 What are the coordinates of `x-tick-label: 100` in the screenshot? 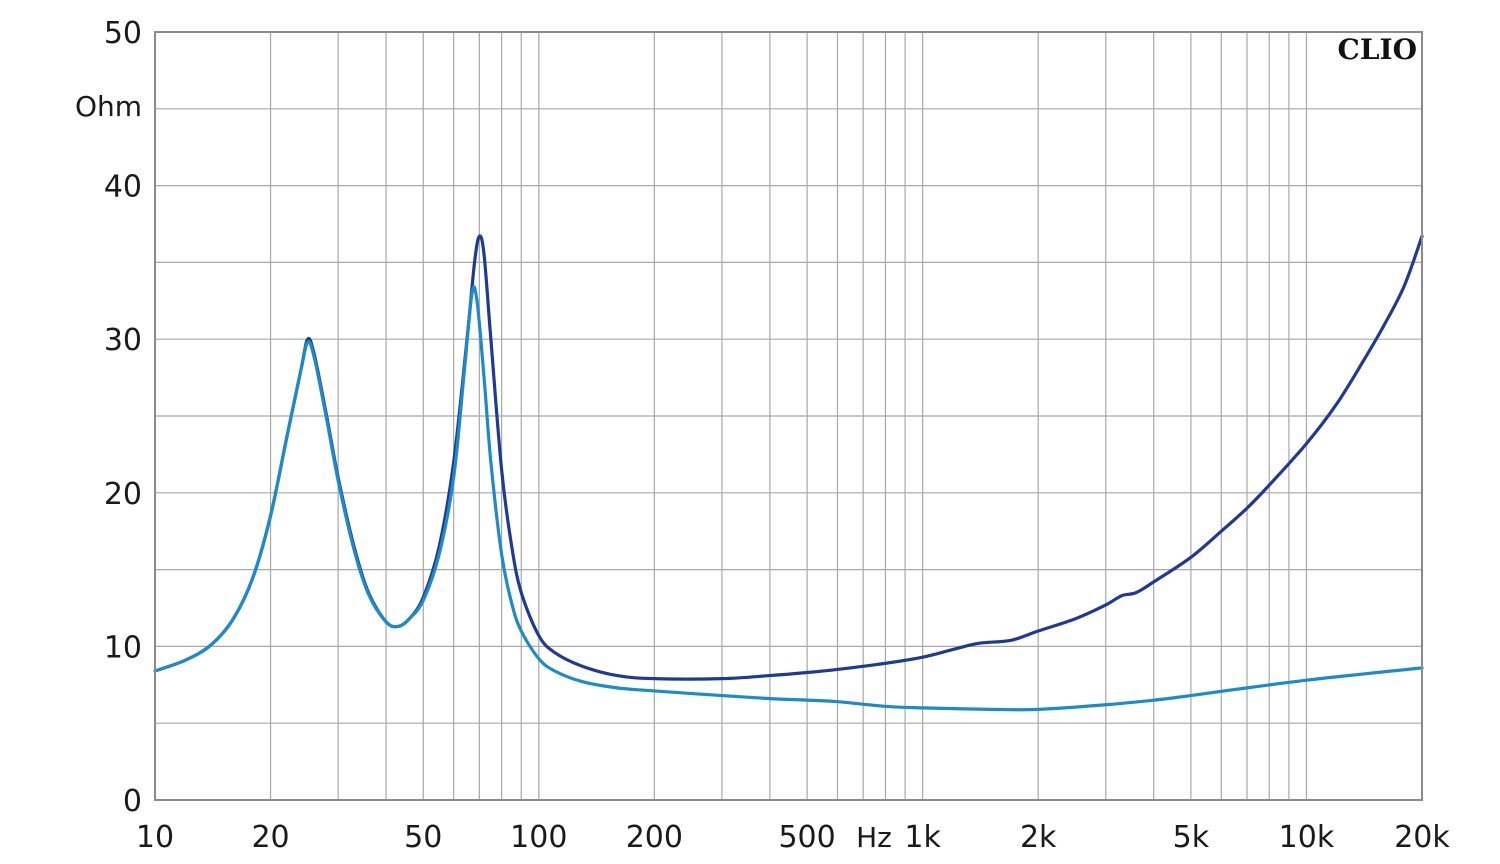 It's located at (538, 837).